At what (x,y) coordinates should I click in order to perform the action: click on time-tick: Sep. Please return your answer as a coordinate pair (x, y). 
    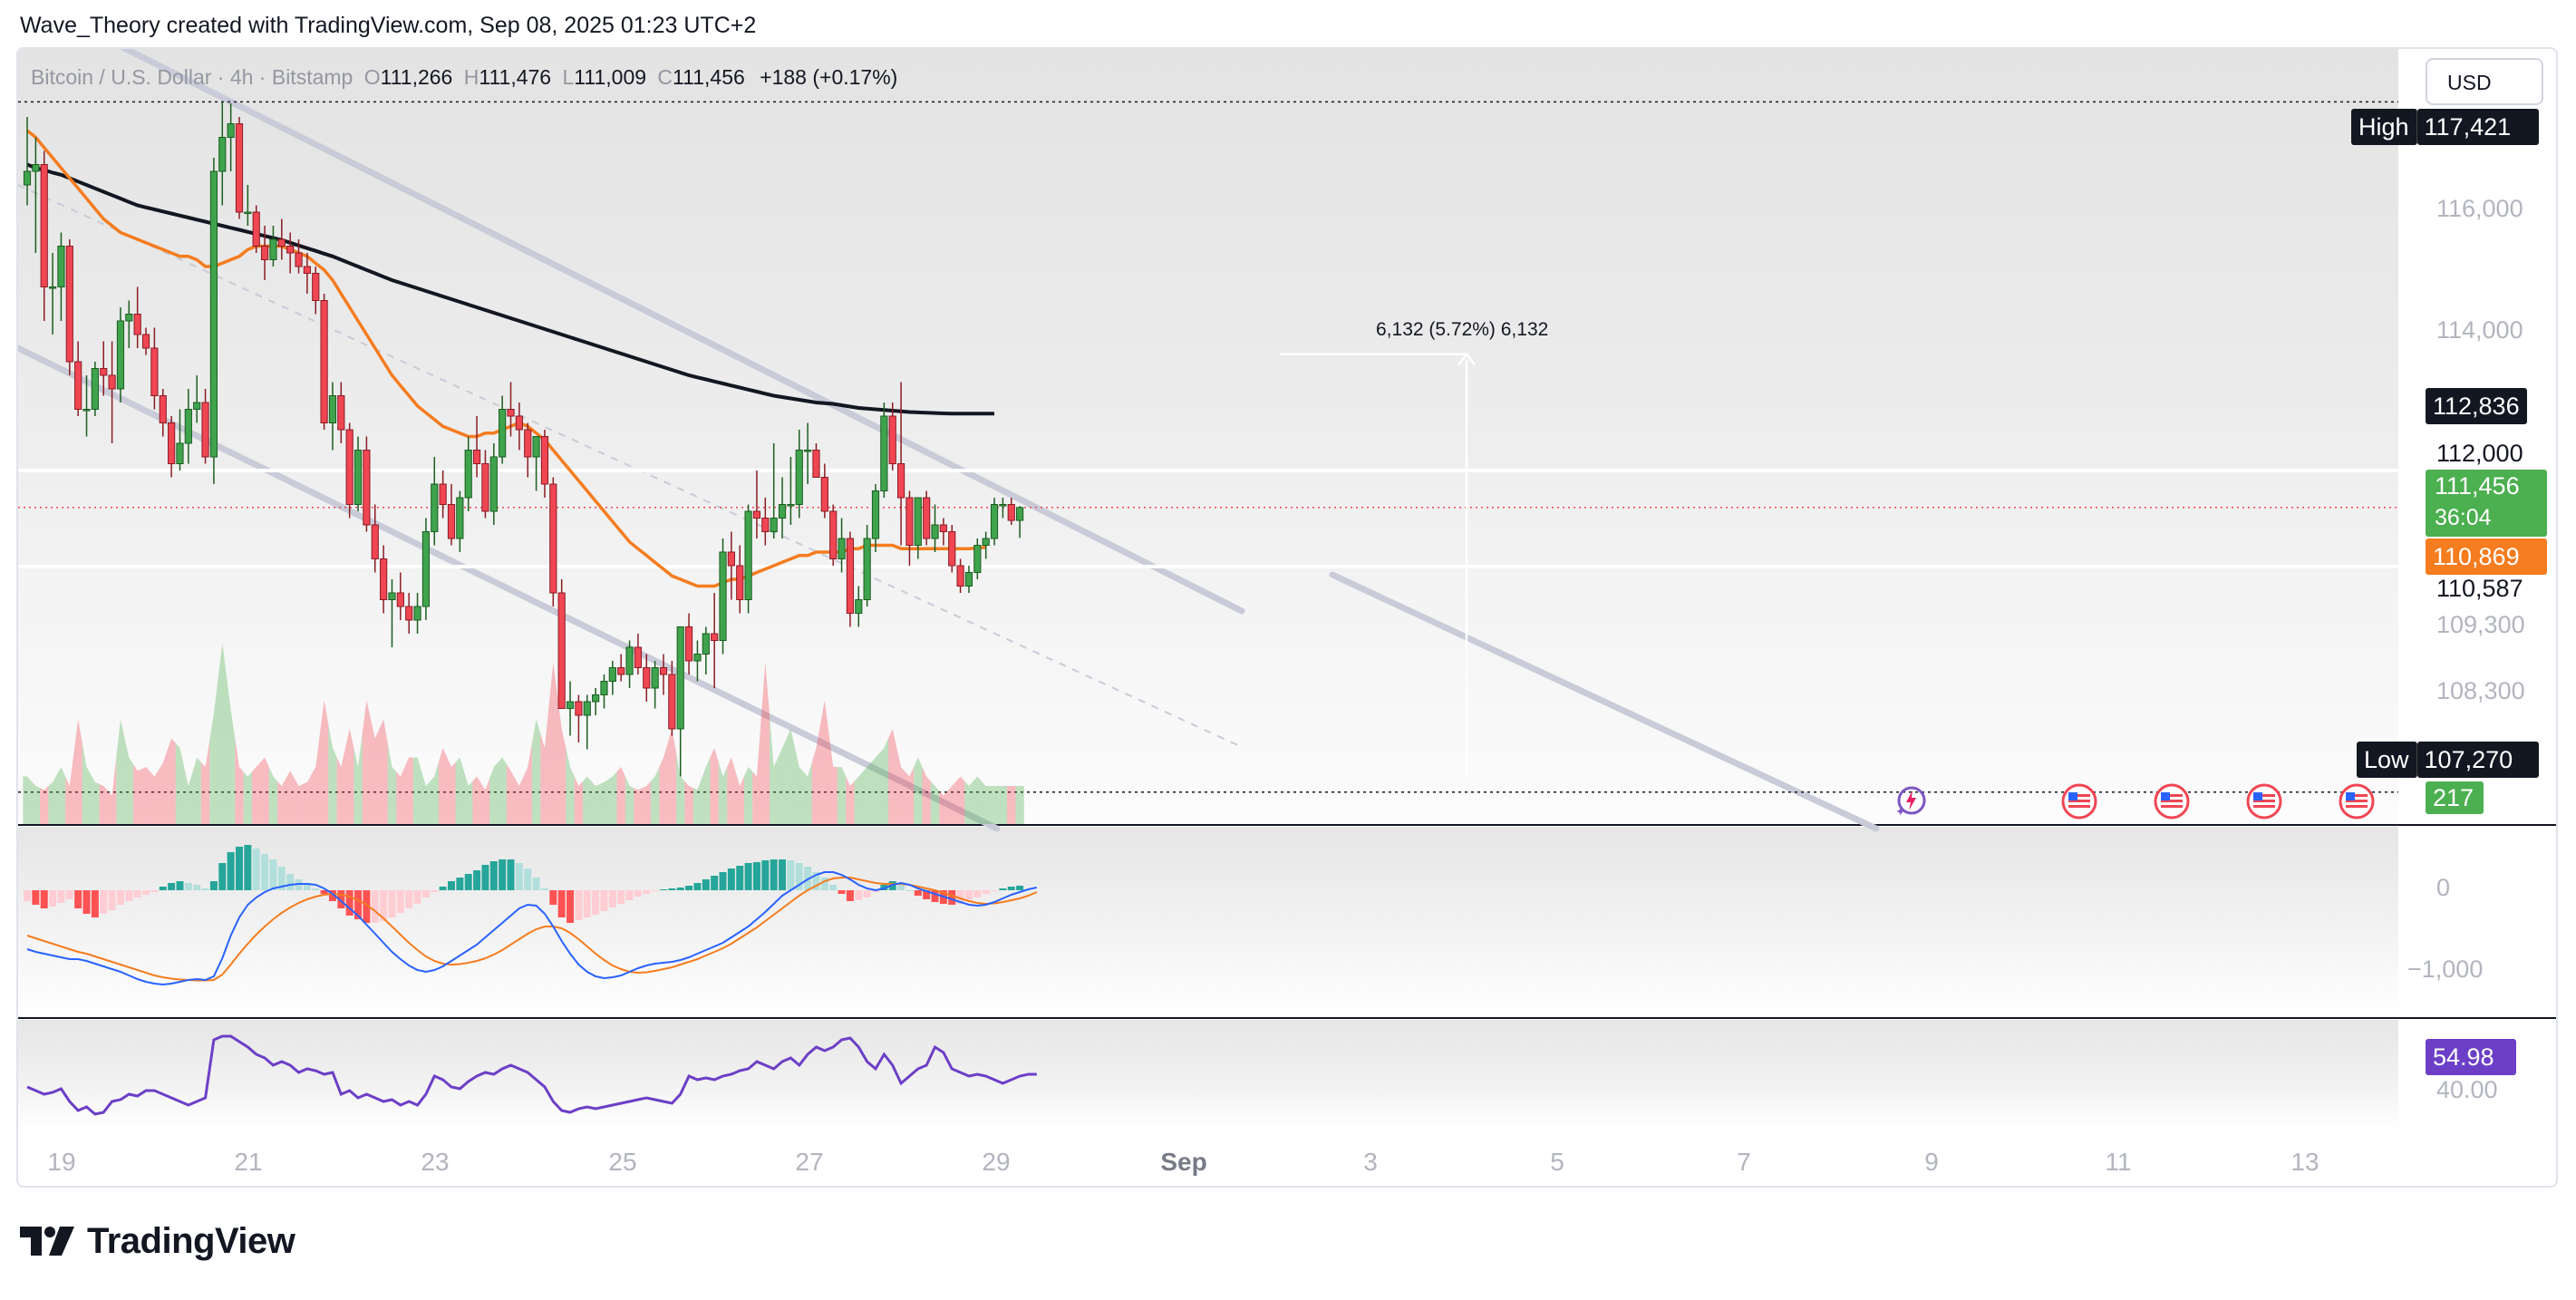
    Looking at the image, I should click on (1183, 1162).